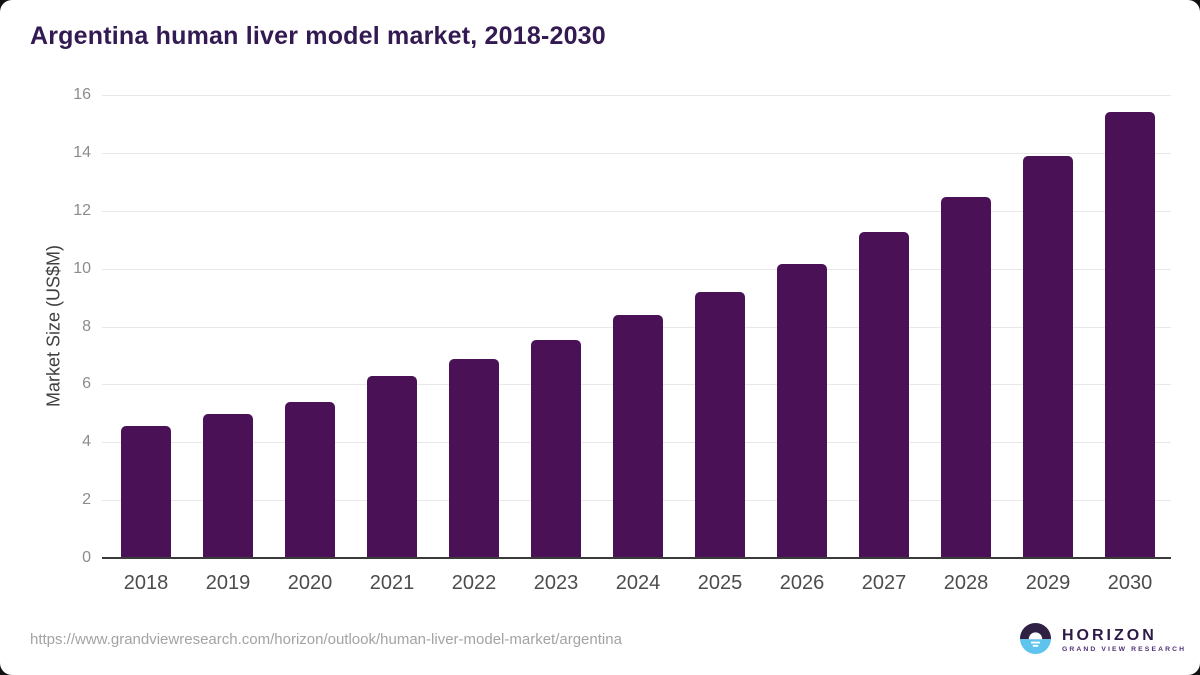 This screenshot has width=1200, height=675. I want to click on y-tick-label-16: 16, so click(82, 94).